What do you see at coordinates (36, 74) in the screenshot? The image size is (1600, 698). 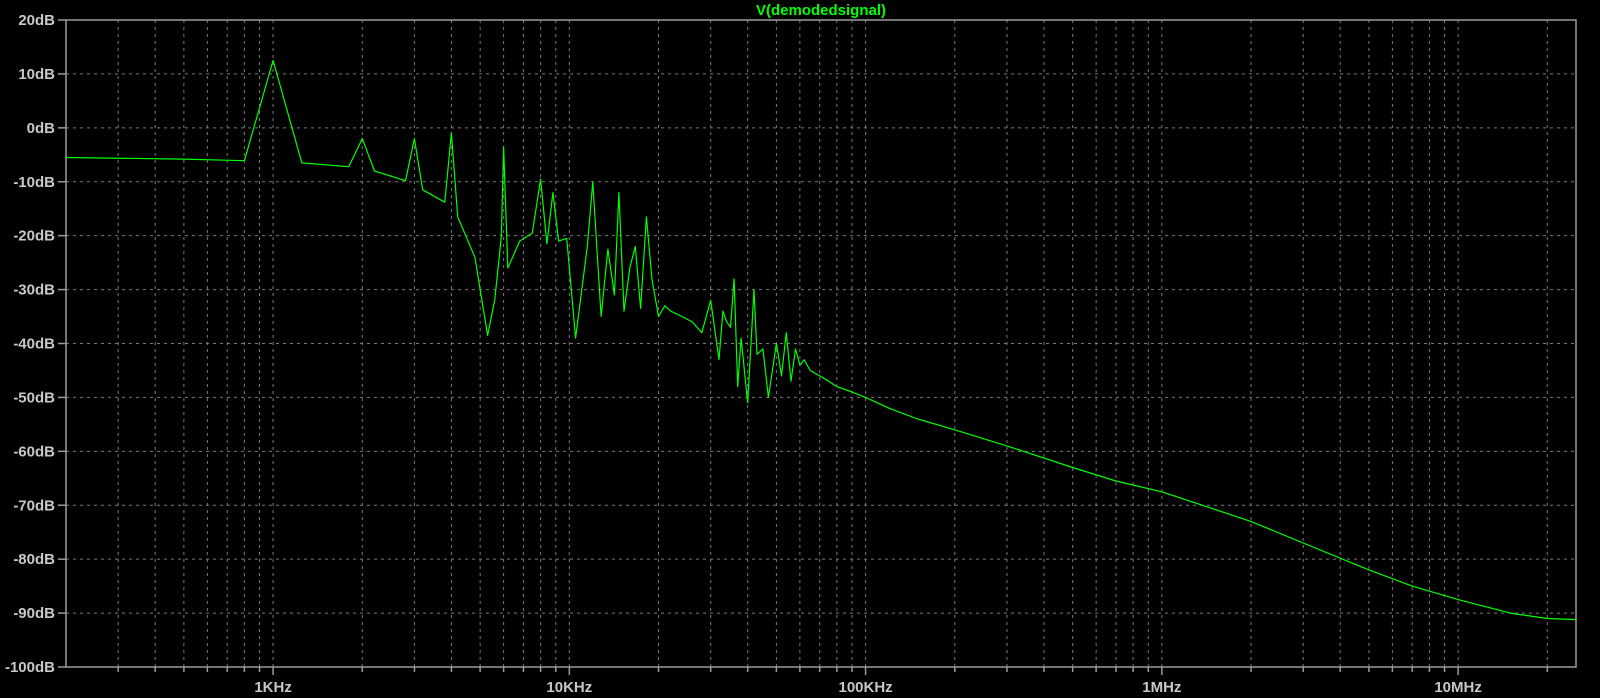 I see `y-tick-label: 10dB` at bounding box center [36, 74].